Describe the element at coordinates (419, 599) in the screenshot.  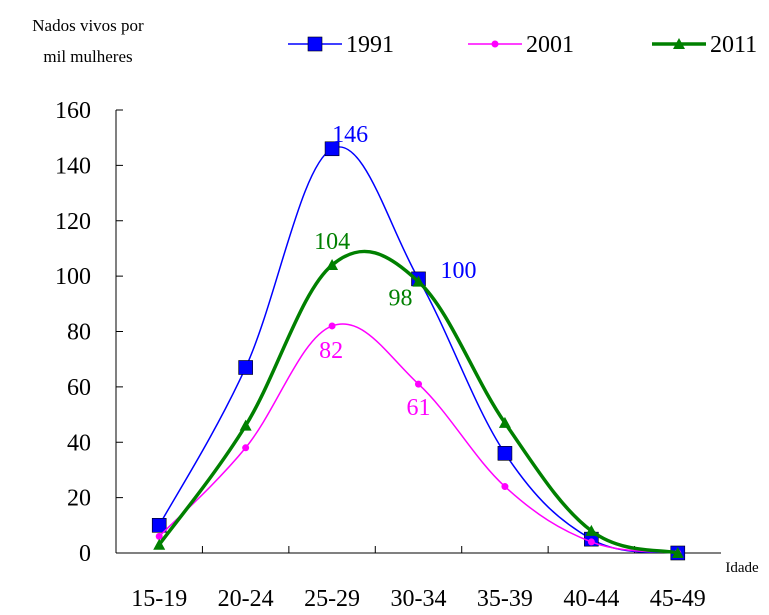
I see `x-tick-label: 30-34` at that location.